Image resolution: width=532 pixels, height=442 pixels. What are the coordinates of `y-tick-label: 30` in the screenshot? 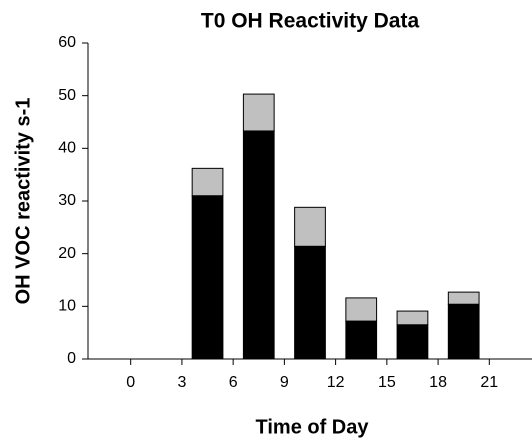 It's located at (67, 200).